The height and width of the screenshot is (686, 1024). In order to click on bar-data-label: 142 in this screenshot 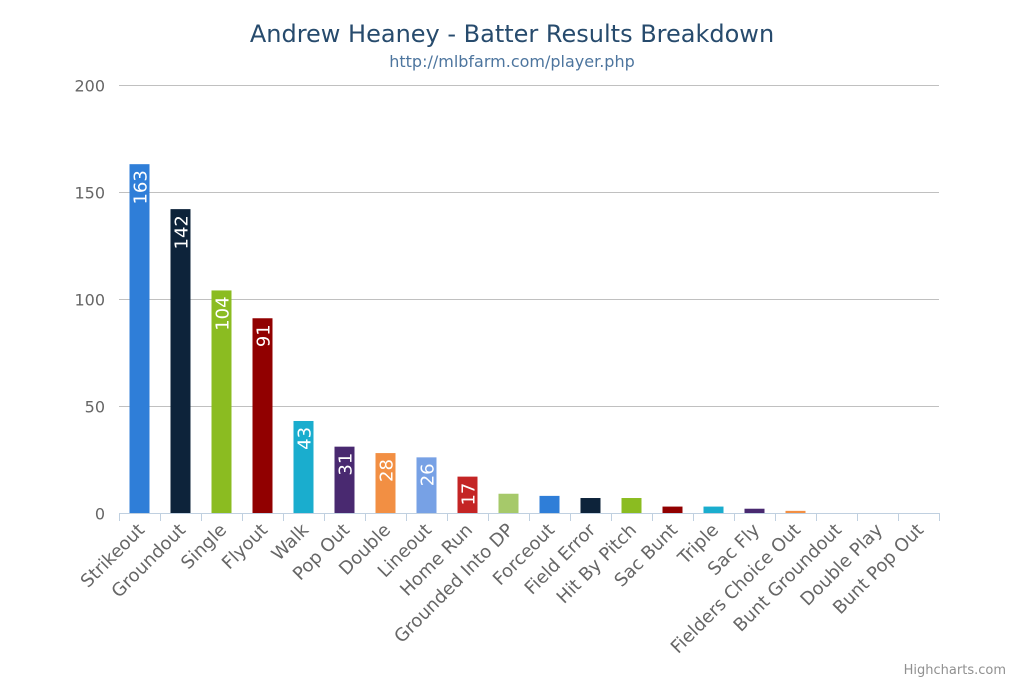, I will do `click(182, 232)`.